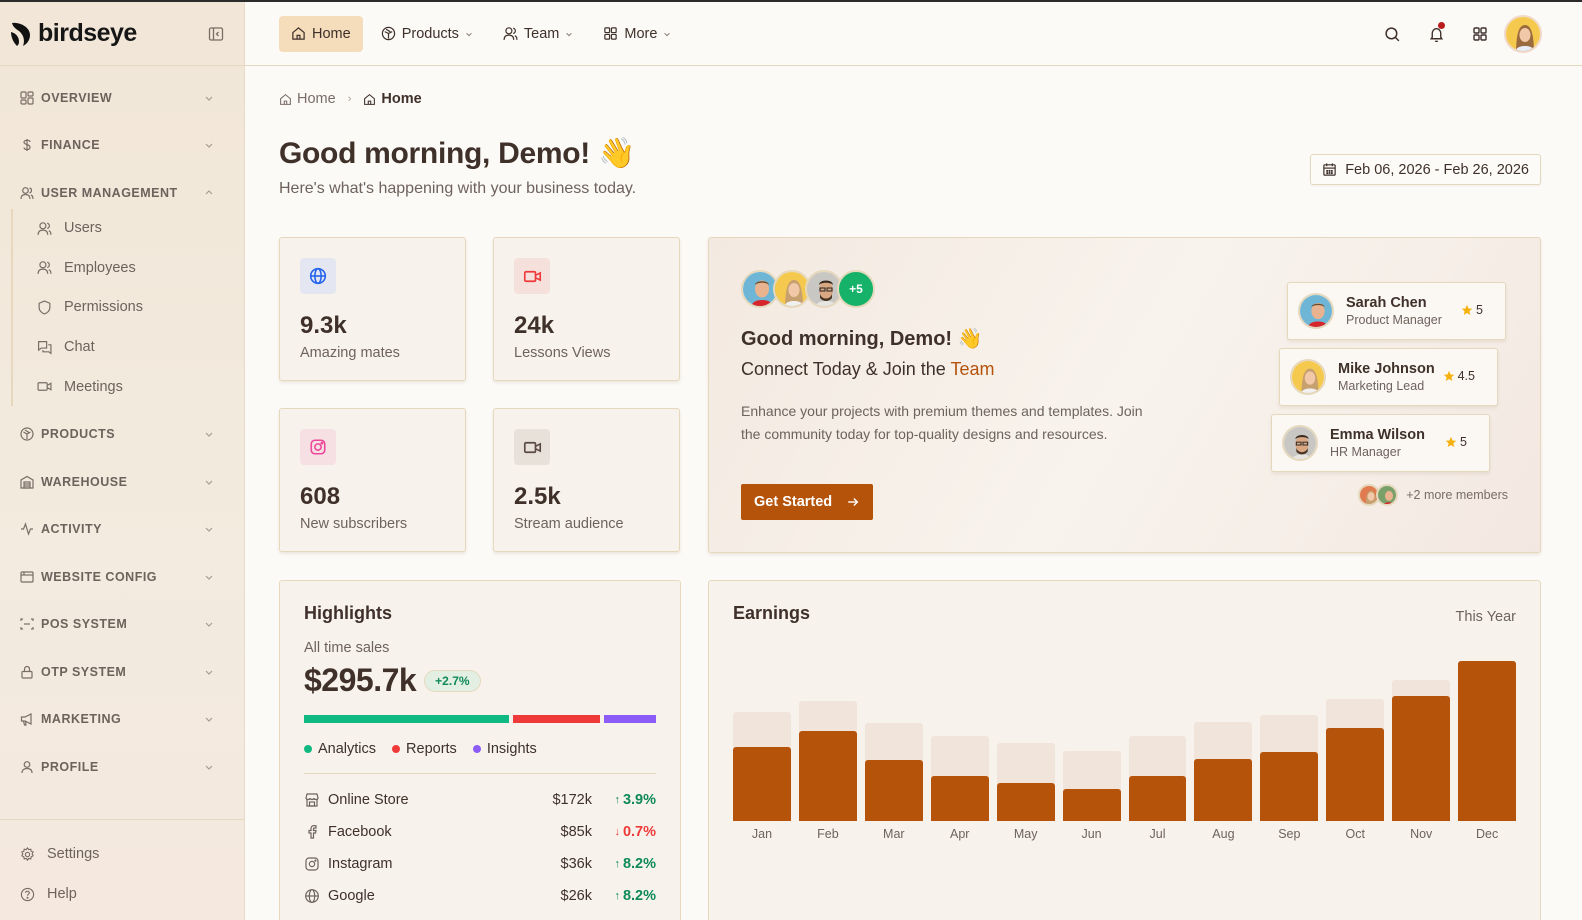 The image size is (1582, 920). What do you see at coordinates (73, 854) in the screenshot?
I see `sidebar-item-label: Settings` at bounding box center [73, 854].